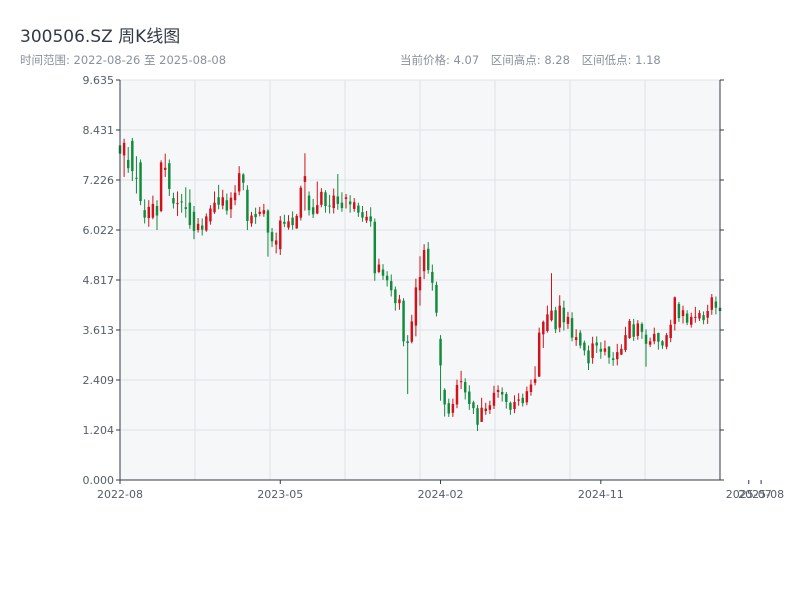  What do you see at coordinates (749, 494) in the screenshot?
I see `x-tick-label: 2025-07` at bounding box center [749, 494].